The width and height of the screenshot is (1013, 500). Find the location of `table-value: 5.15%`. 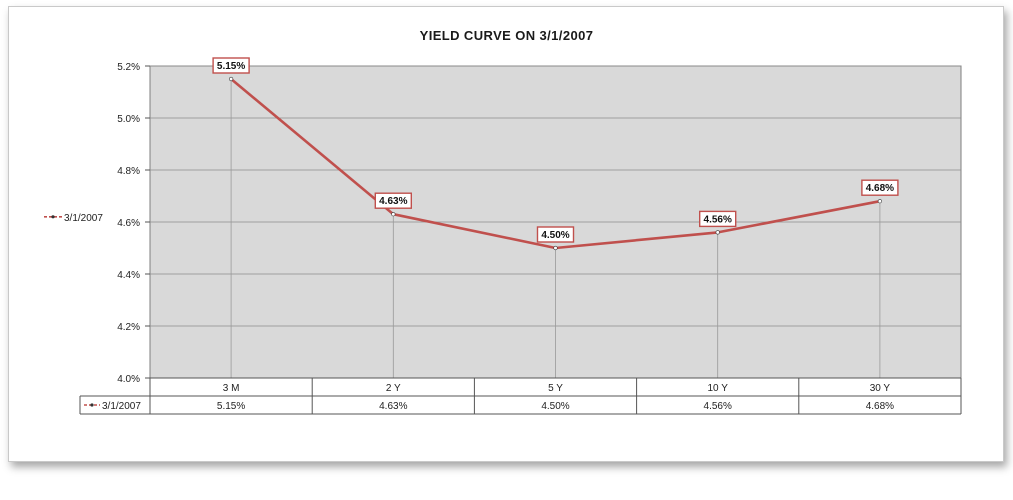

table-value: 5.15% is located at coordinates (231, 406).